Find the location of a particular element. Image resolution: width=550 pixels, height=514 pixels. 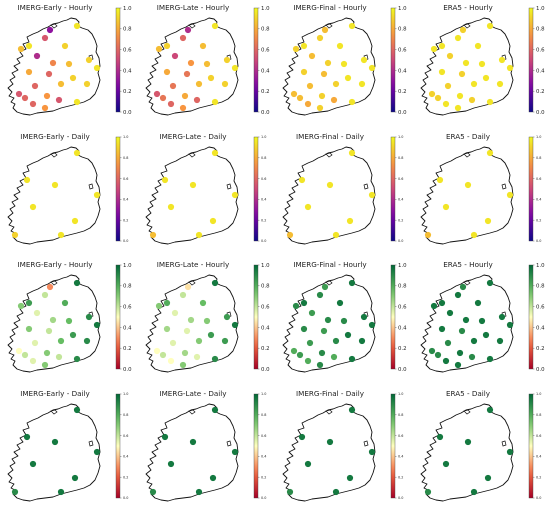

map-plot: ERA5 - Daily 0.0 0.2 0.4 0.6 0.8 1.0 is located at coordinates (480, 445).